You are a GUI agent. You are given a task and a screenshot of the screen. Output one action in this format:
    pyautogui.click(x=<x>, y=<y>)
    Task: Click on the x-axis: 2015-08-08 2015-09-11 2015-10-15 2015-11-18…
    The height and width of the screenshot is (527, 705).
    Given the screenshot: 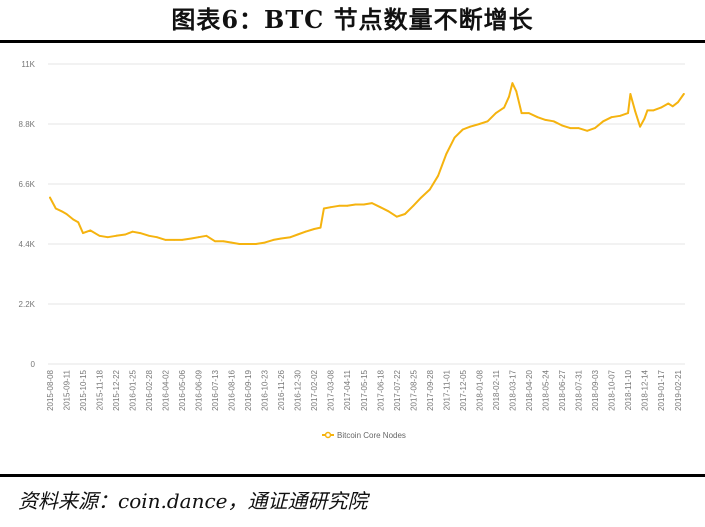 What is the action you would take?
    pyautogui.click(x=364, y=389)
    